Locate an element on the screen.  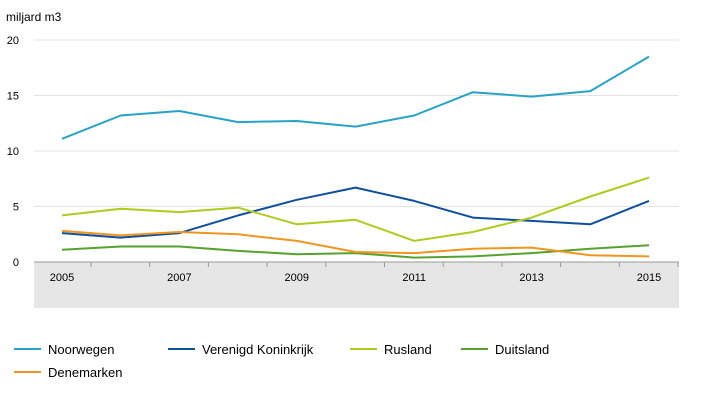
legend-label: Denemarken is located at coordinates (85, 372).